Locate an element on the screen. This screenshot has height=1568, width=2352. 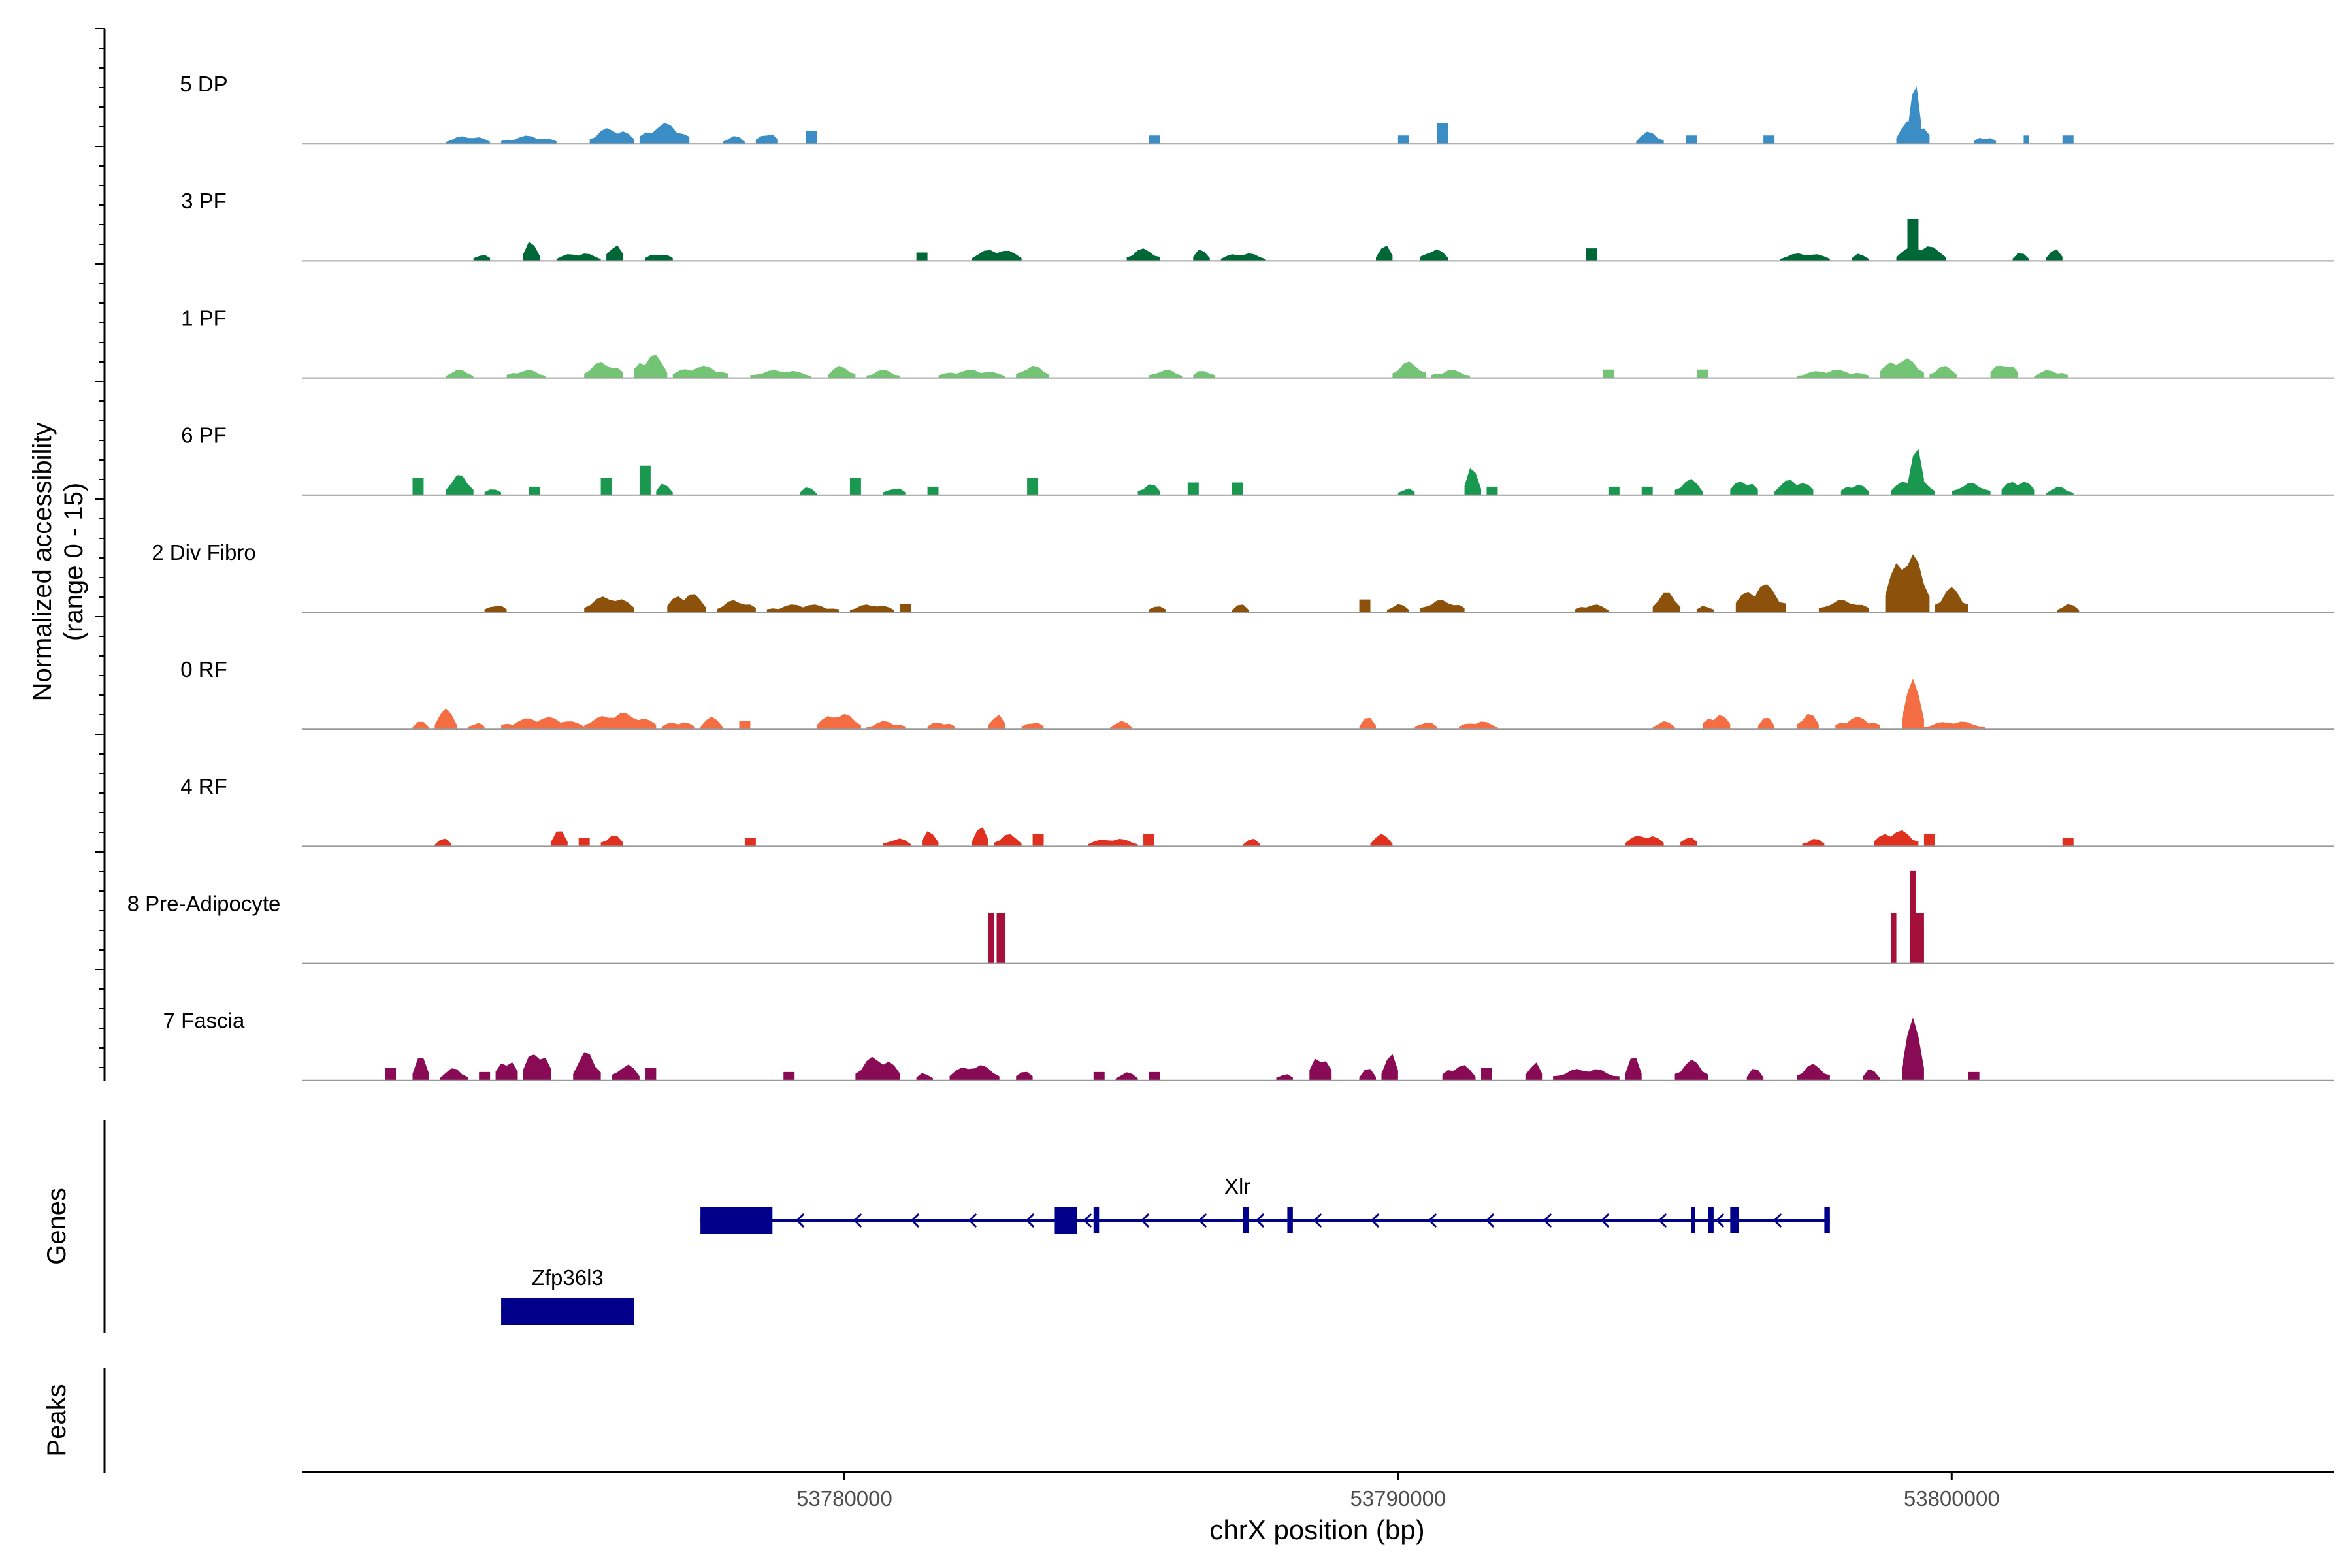
track-1-pf: 1 PF is located at coordinates (1257, 342).